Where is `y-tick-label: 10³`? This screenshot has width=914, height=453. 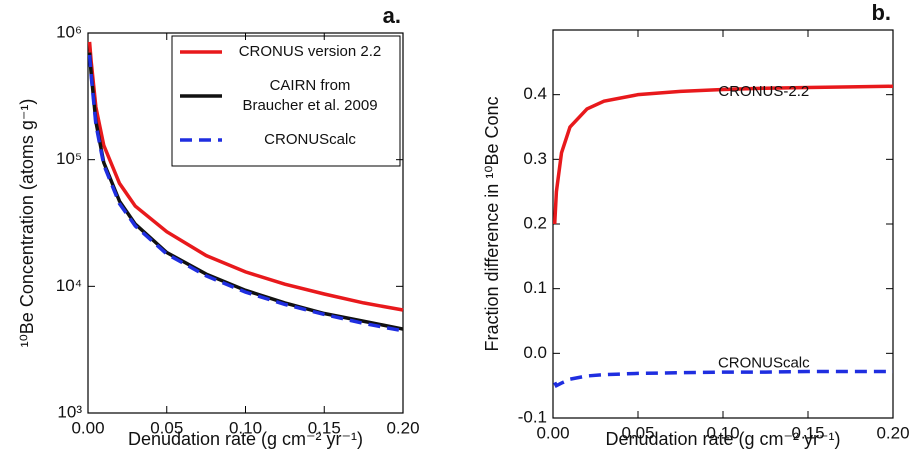 y-tick-label: 10³ is located at coordinates (69, 411).